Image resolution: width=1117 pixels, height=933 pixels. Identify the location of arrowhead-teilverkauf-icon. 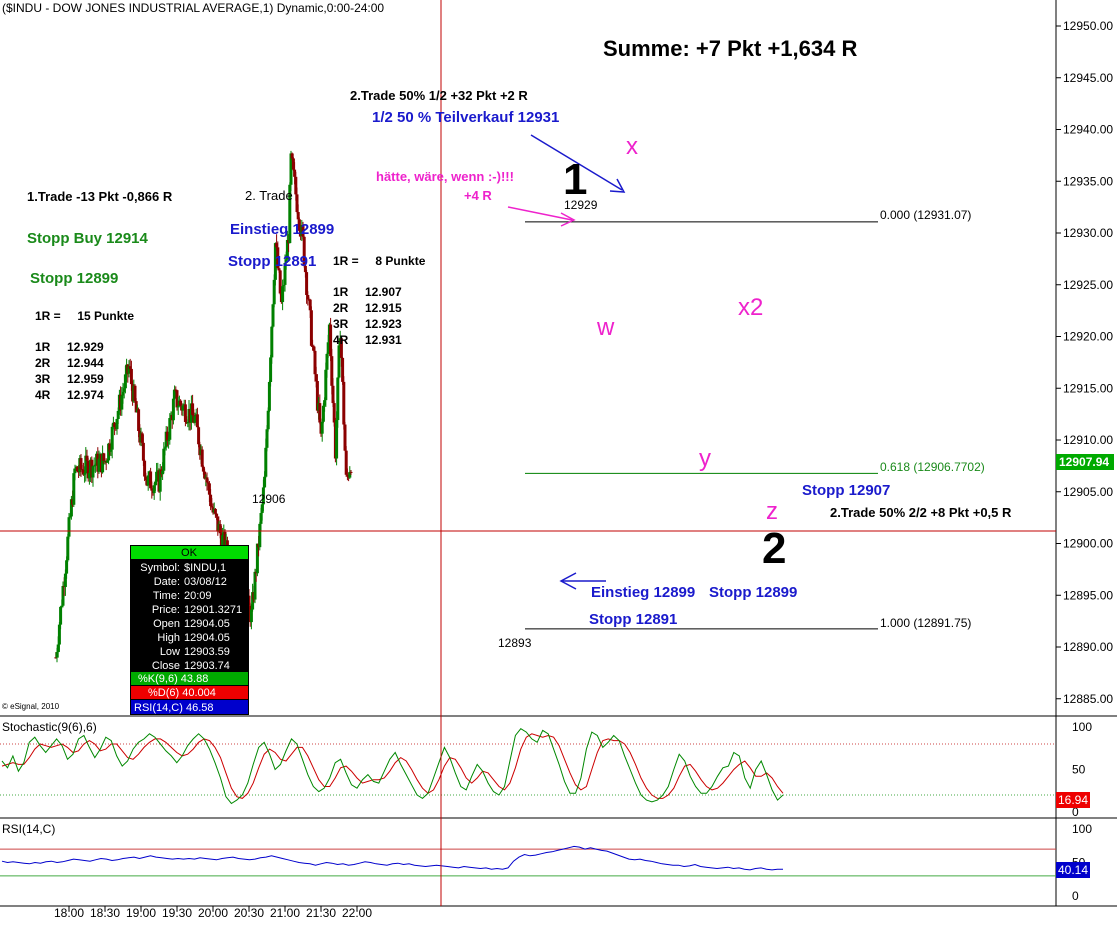
(617, 185).